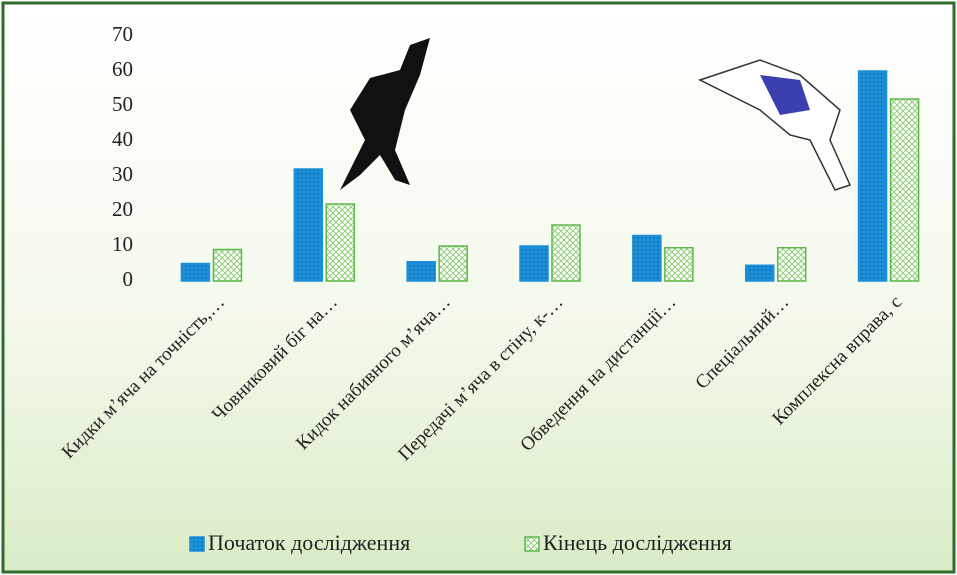  Describe the element at coordinates (122, 209) in the screenshot. I see `y-tick-label: 20` at that location.